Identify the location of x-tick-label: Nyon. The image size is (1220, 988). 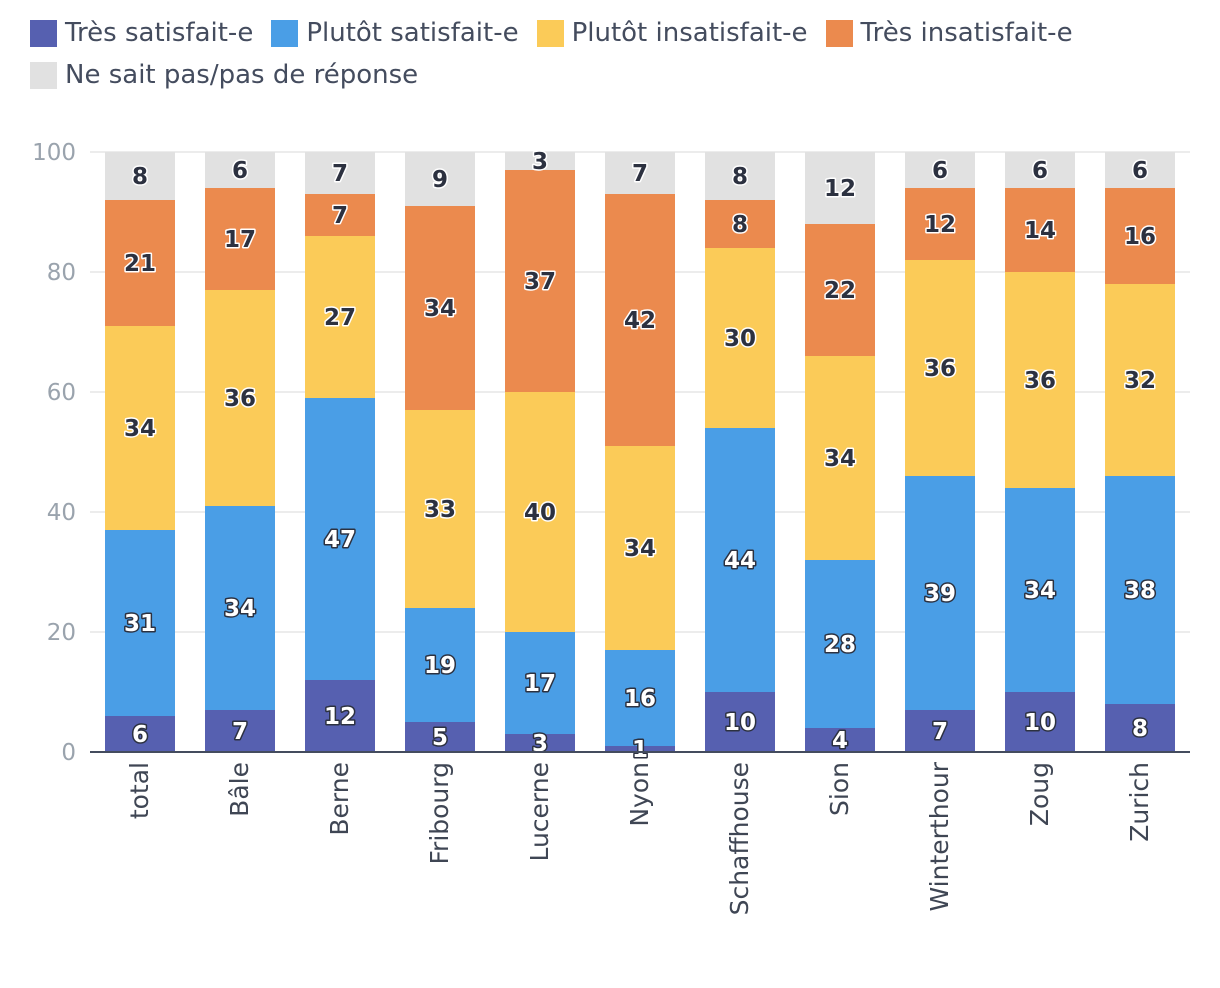
(639, 794).